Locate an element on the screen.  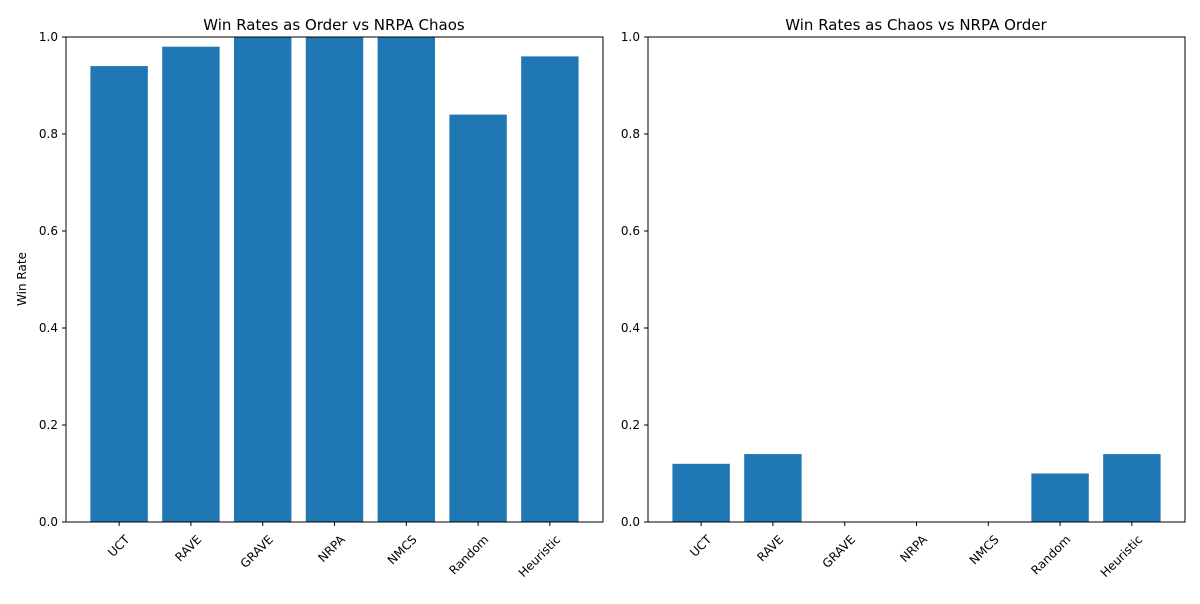
chart-title: Win Rates as Order vs NRPA Chaos is located at coordinates (334, 25).